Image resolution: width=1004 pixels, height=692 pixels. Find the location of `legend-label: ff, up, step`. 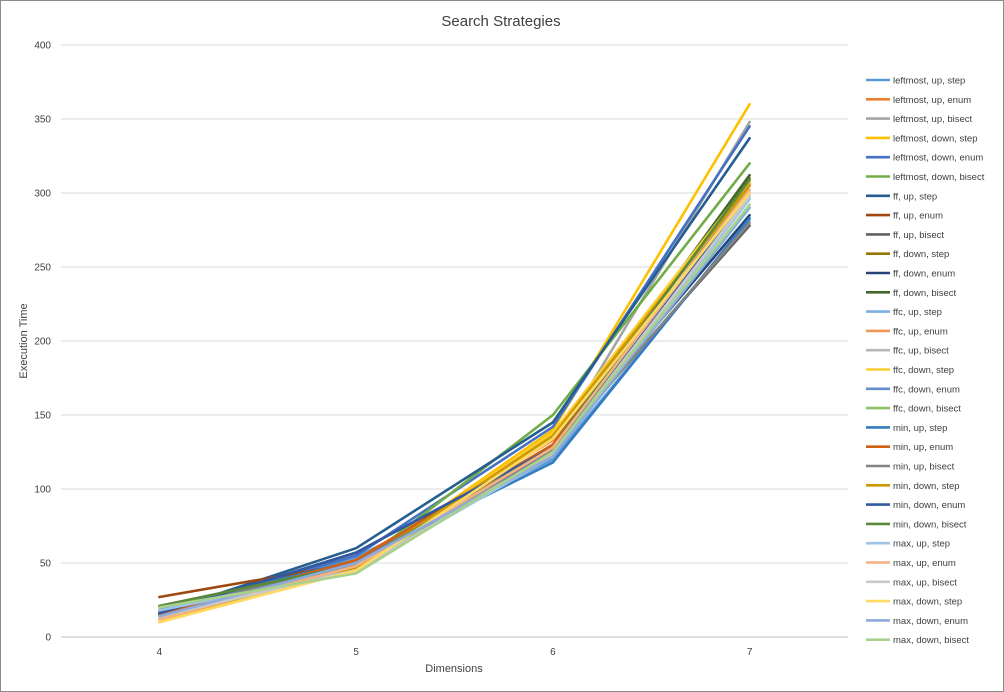

legend-label: ff, up, step is located at coordinates (915, 196).